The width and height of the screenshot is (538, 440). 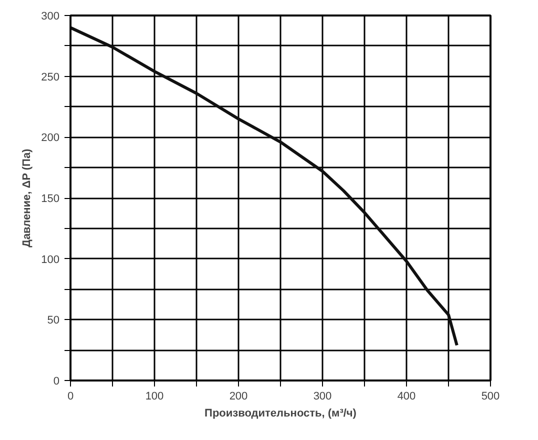 What do you see at coordinates (70, 396) in the screenshot?
I see `x-tick-label: 0` at bounding box center [70, 396].